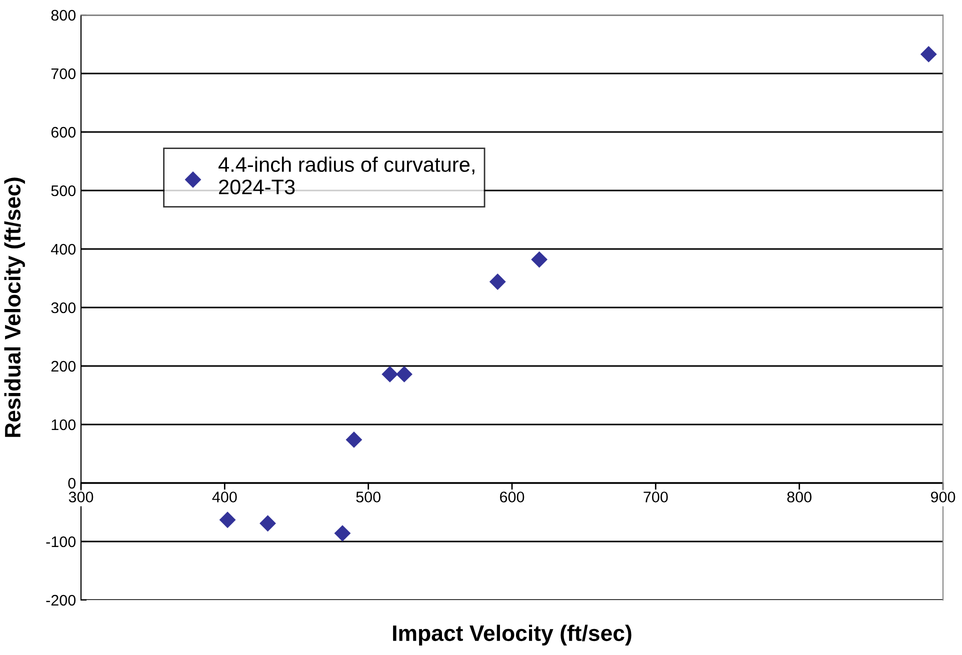  Describe the element at coordinates (368, 497) in the screenshot. I see `x-tick-label: 500` at that location.